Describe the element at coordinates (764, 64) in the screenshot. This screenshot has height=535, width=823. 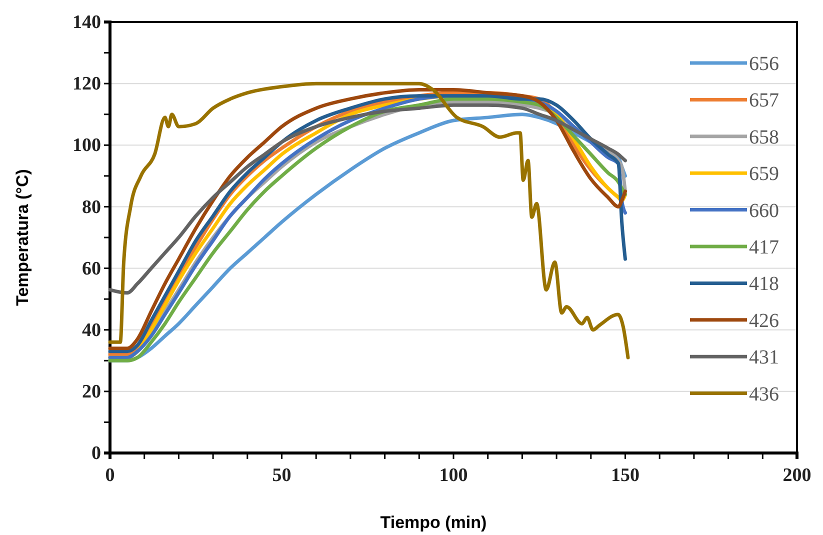
I see `legend-label: 656` at that location.